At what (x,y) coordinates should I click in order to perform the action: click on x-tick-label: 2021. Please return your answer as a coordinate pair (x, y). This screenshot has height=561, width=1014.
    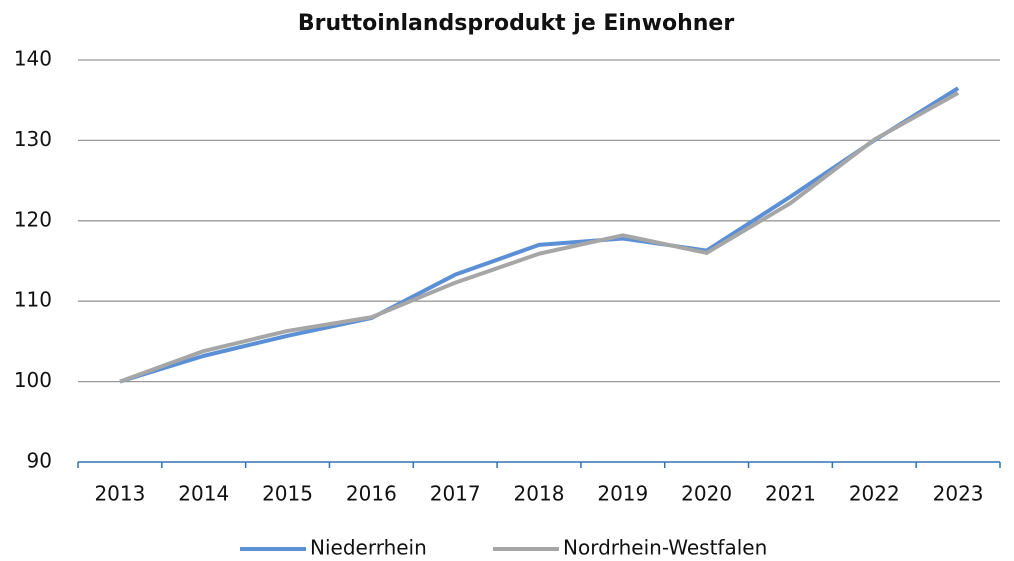
    Looking at the image, I should click on (790, 494).